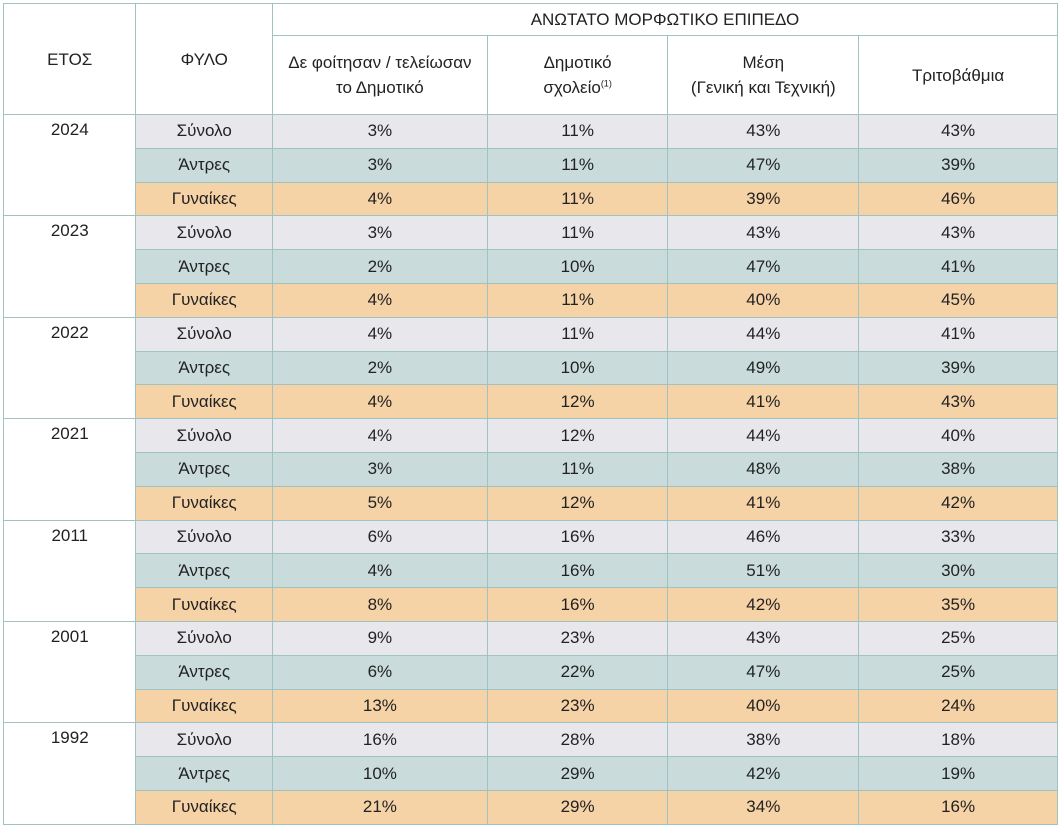 This screenshot has height=832, width=1062. What do you see at coordinates (577, 75) in the screenshot?
I see `primary-column-header: Δημοτικό σχολείο(1)` at bounding box center [577, 75].